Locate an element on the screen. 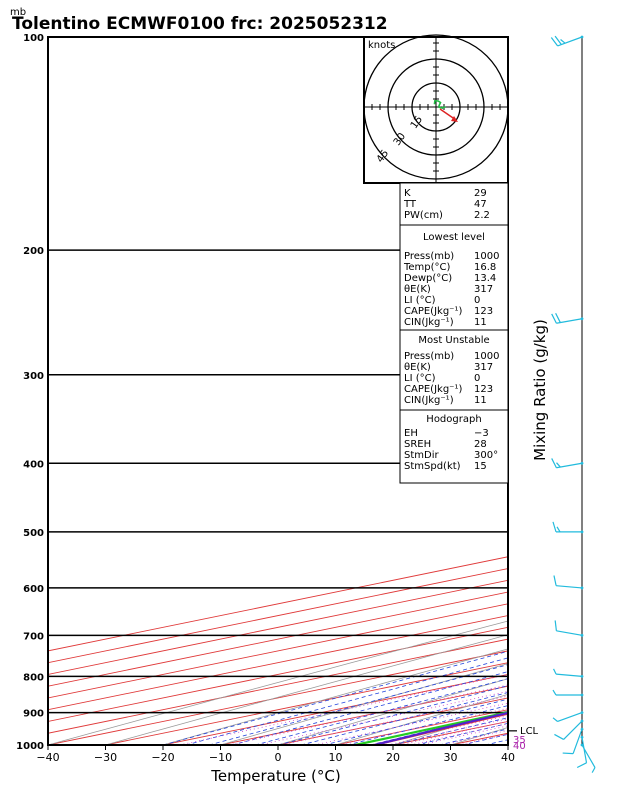 The height and width of the screenshot is (800, 618). pressure-tick-label: 100 is located at coordinates (33, 38).